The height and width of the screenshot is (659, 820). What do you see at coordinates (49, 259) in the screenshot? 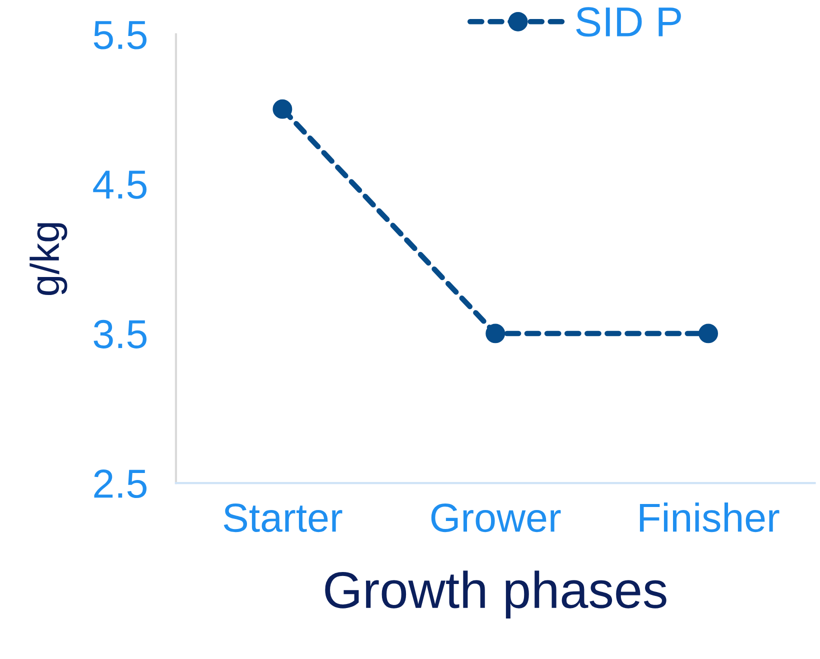
I see `y-axis-title: g/kg` at bounding box center [49, 259].